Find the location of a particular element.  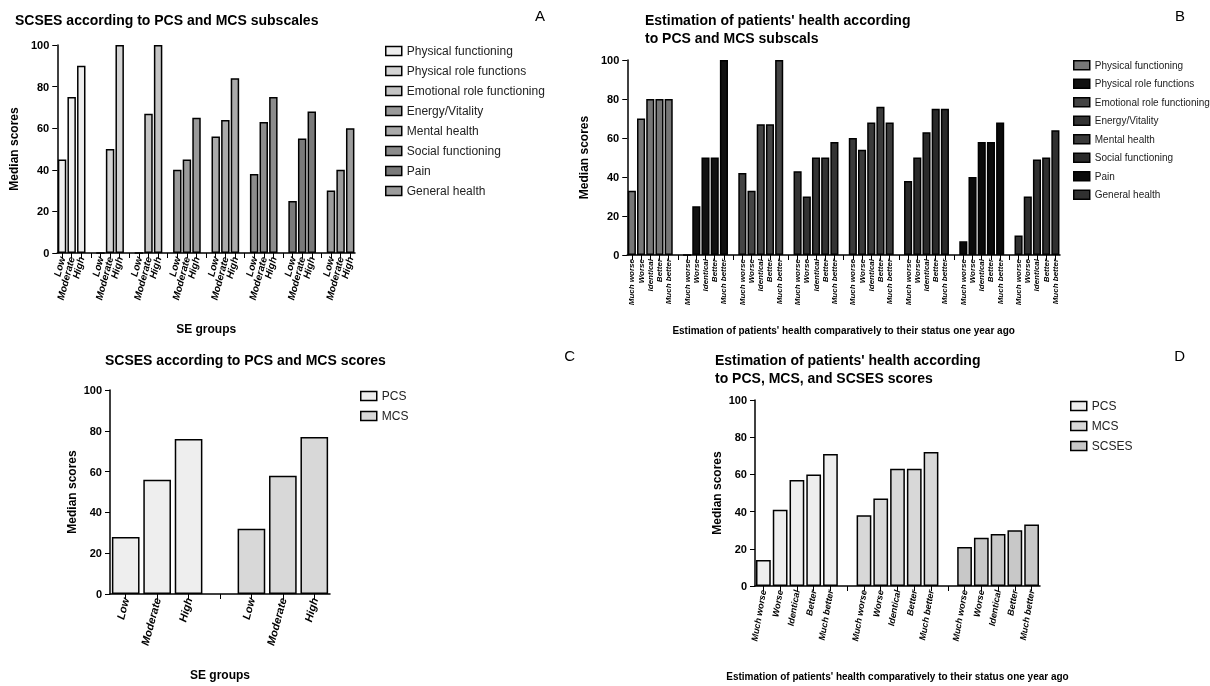

legend-label: Energy/Vitality is located at coordinates (1126, 121).